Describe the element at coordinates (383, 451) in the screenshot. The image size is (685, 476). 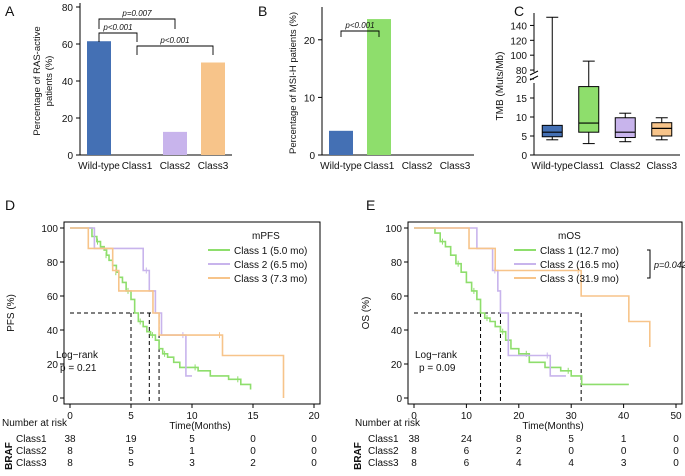
I see `risk-row-label: Class2` at that location.